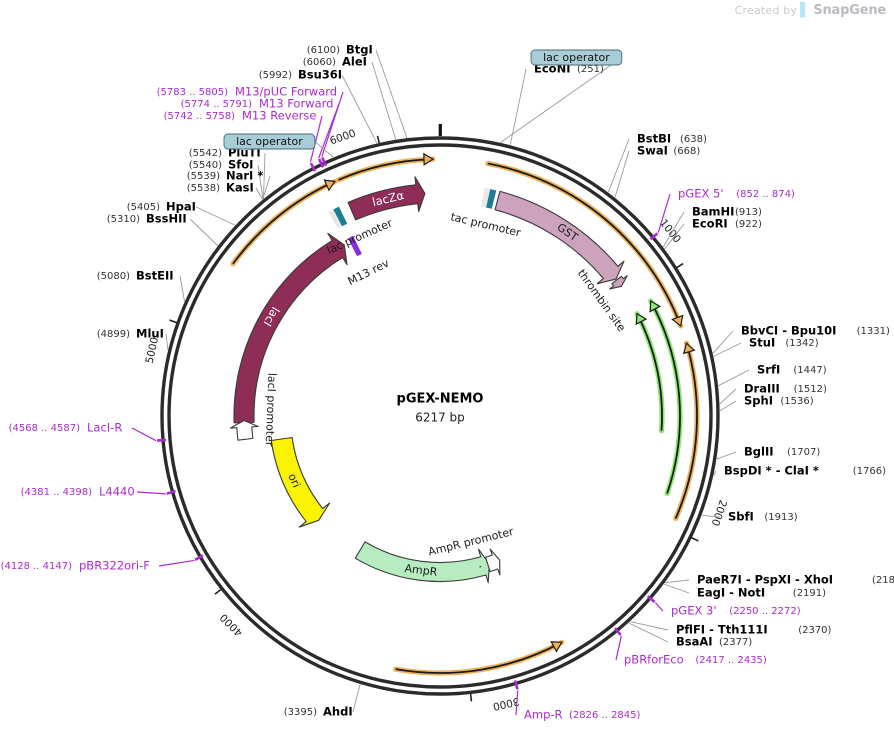  Describe the element at coordinates (796, 401) in the screenshot. I see `enzyme-position: (1536)` at that location.